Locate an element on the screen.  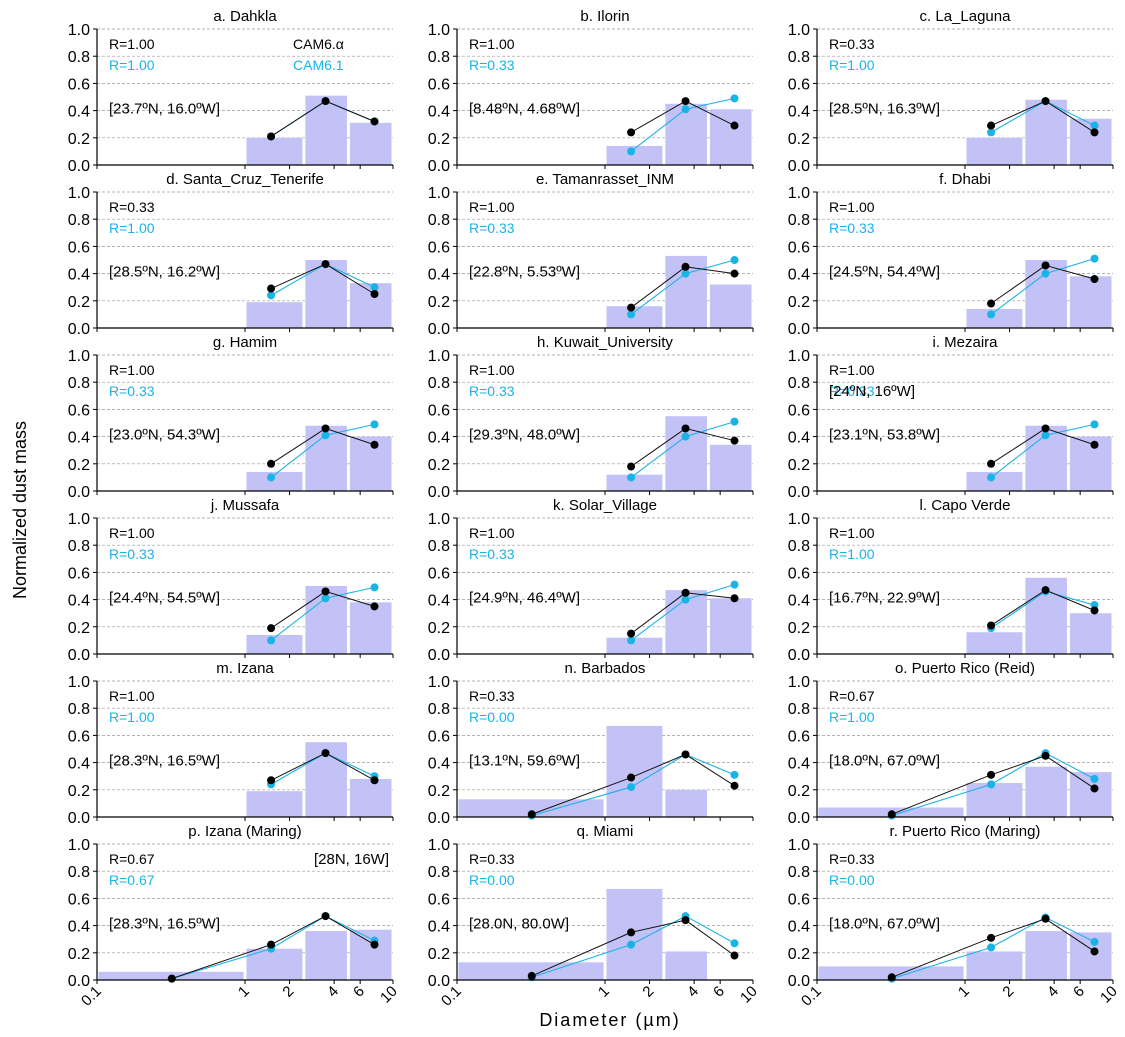
panel-title: m. Izana is located at coordinates (245, 668).